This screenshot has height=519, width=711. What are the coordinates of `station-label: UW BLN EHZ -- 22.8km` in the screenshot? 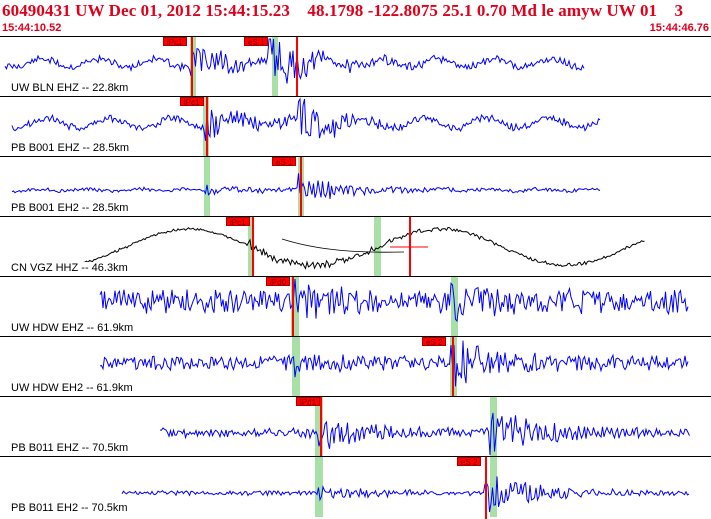 It's located at (70, 88).